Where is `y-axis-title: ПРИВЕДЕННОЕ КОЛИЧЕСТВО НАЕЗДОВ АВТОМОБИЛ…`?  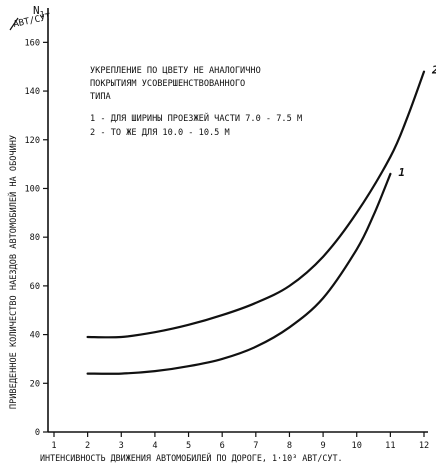 y-axis-title: ПРИВЕДЕННОЕ КОЛИЧЕСТВО НАЕЗДОВ АВТОМОБИЛ… is located at coordinates (13, 272).